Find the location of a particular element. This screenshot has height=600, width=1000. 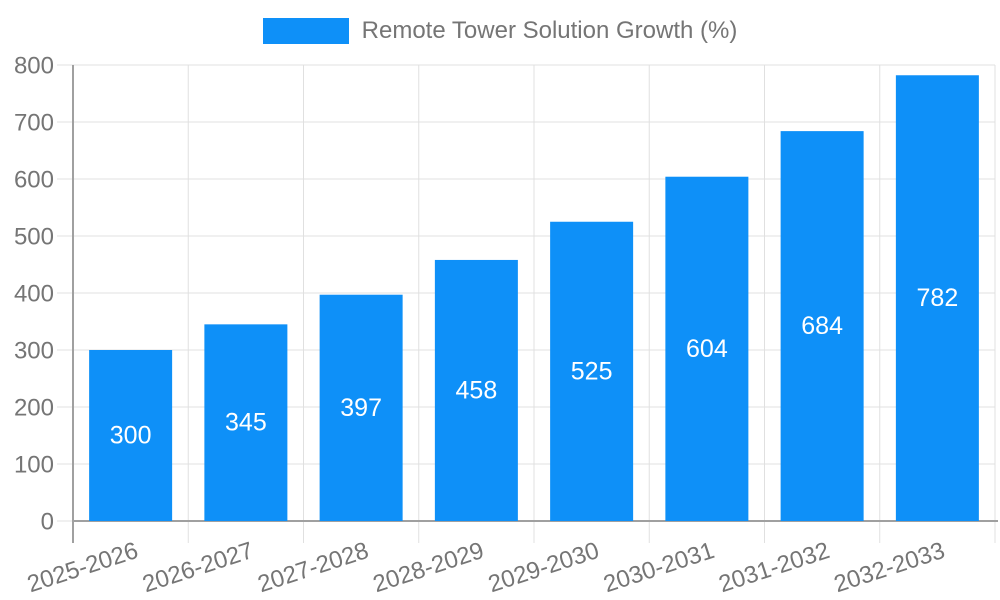

chart-legend: Remote Tower Solution Growth (%) is located at coordinates (500, 31).